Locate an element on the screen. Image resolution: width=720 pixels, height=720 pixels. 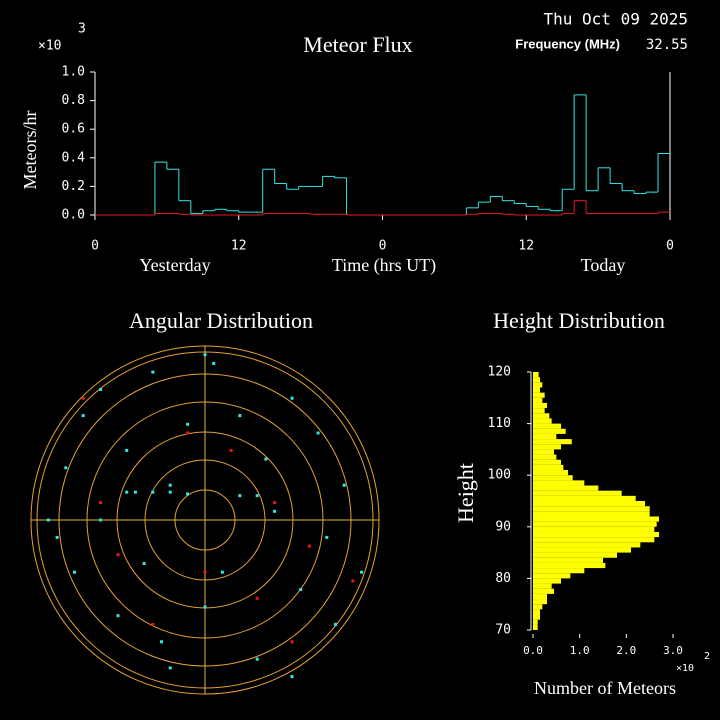
date: Thu Oct 09 2025 is located at coordinates (616, 19).